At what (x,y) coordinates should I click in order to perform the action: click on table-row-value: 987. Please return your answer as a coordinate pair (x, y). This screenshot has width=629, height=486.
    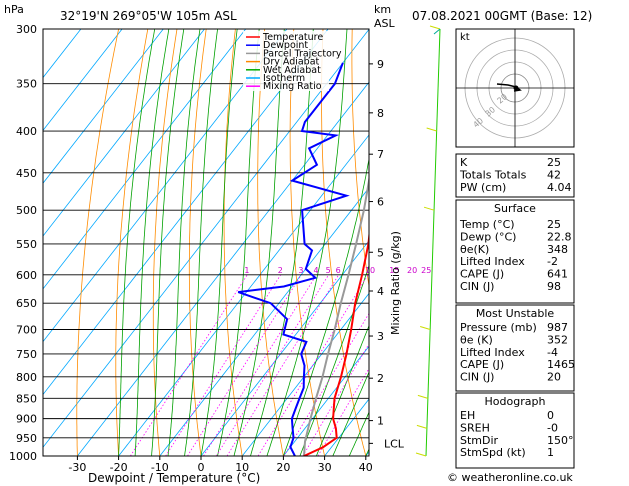
    Looking at the image, I should click on (557, 327).